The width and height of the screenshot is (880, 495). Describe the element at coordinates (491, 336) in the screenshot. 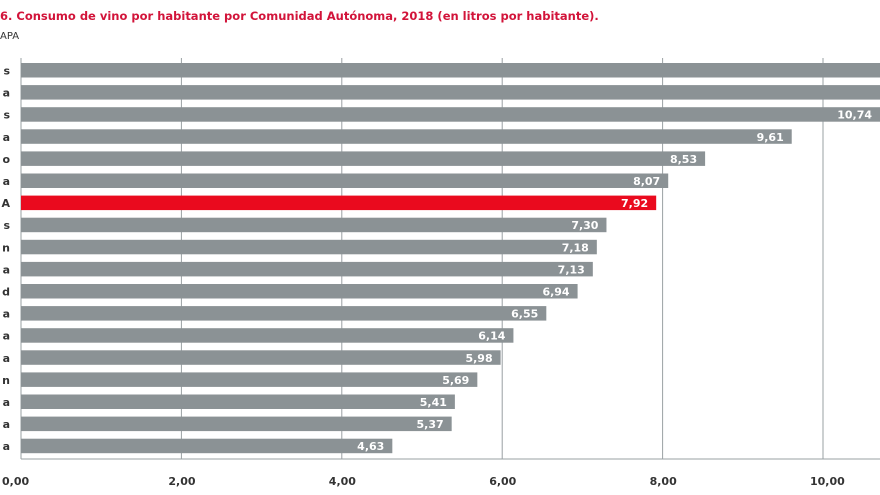

I see `value-label: 6,14` at that location.